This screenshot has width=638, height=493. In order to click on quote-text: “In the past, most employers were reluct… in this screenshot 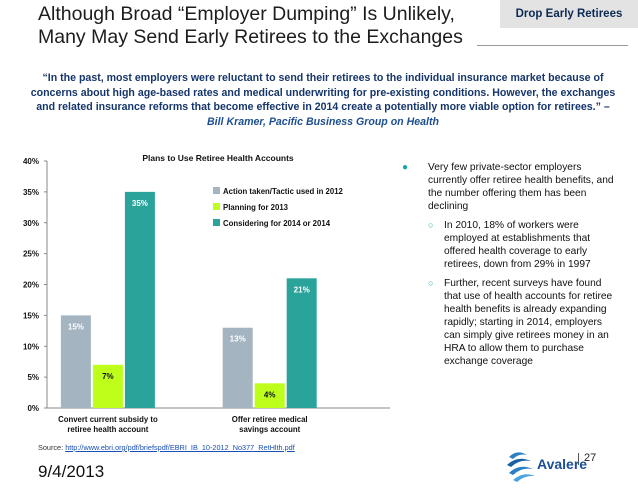, I will do `click(323, 92)`.